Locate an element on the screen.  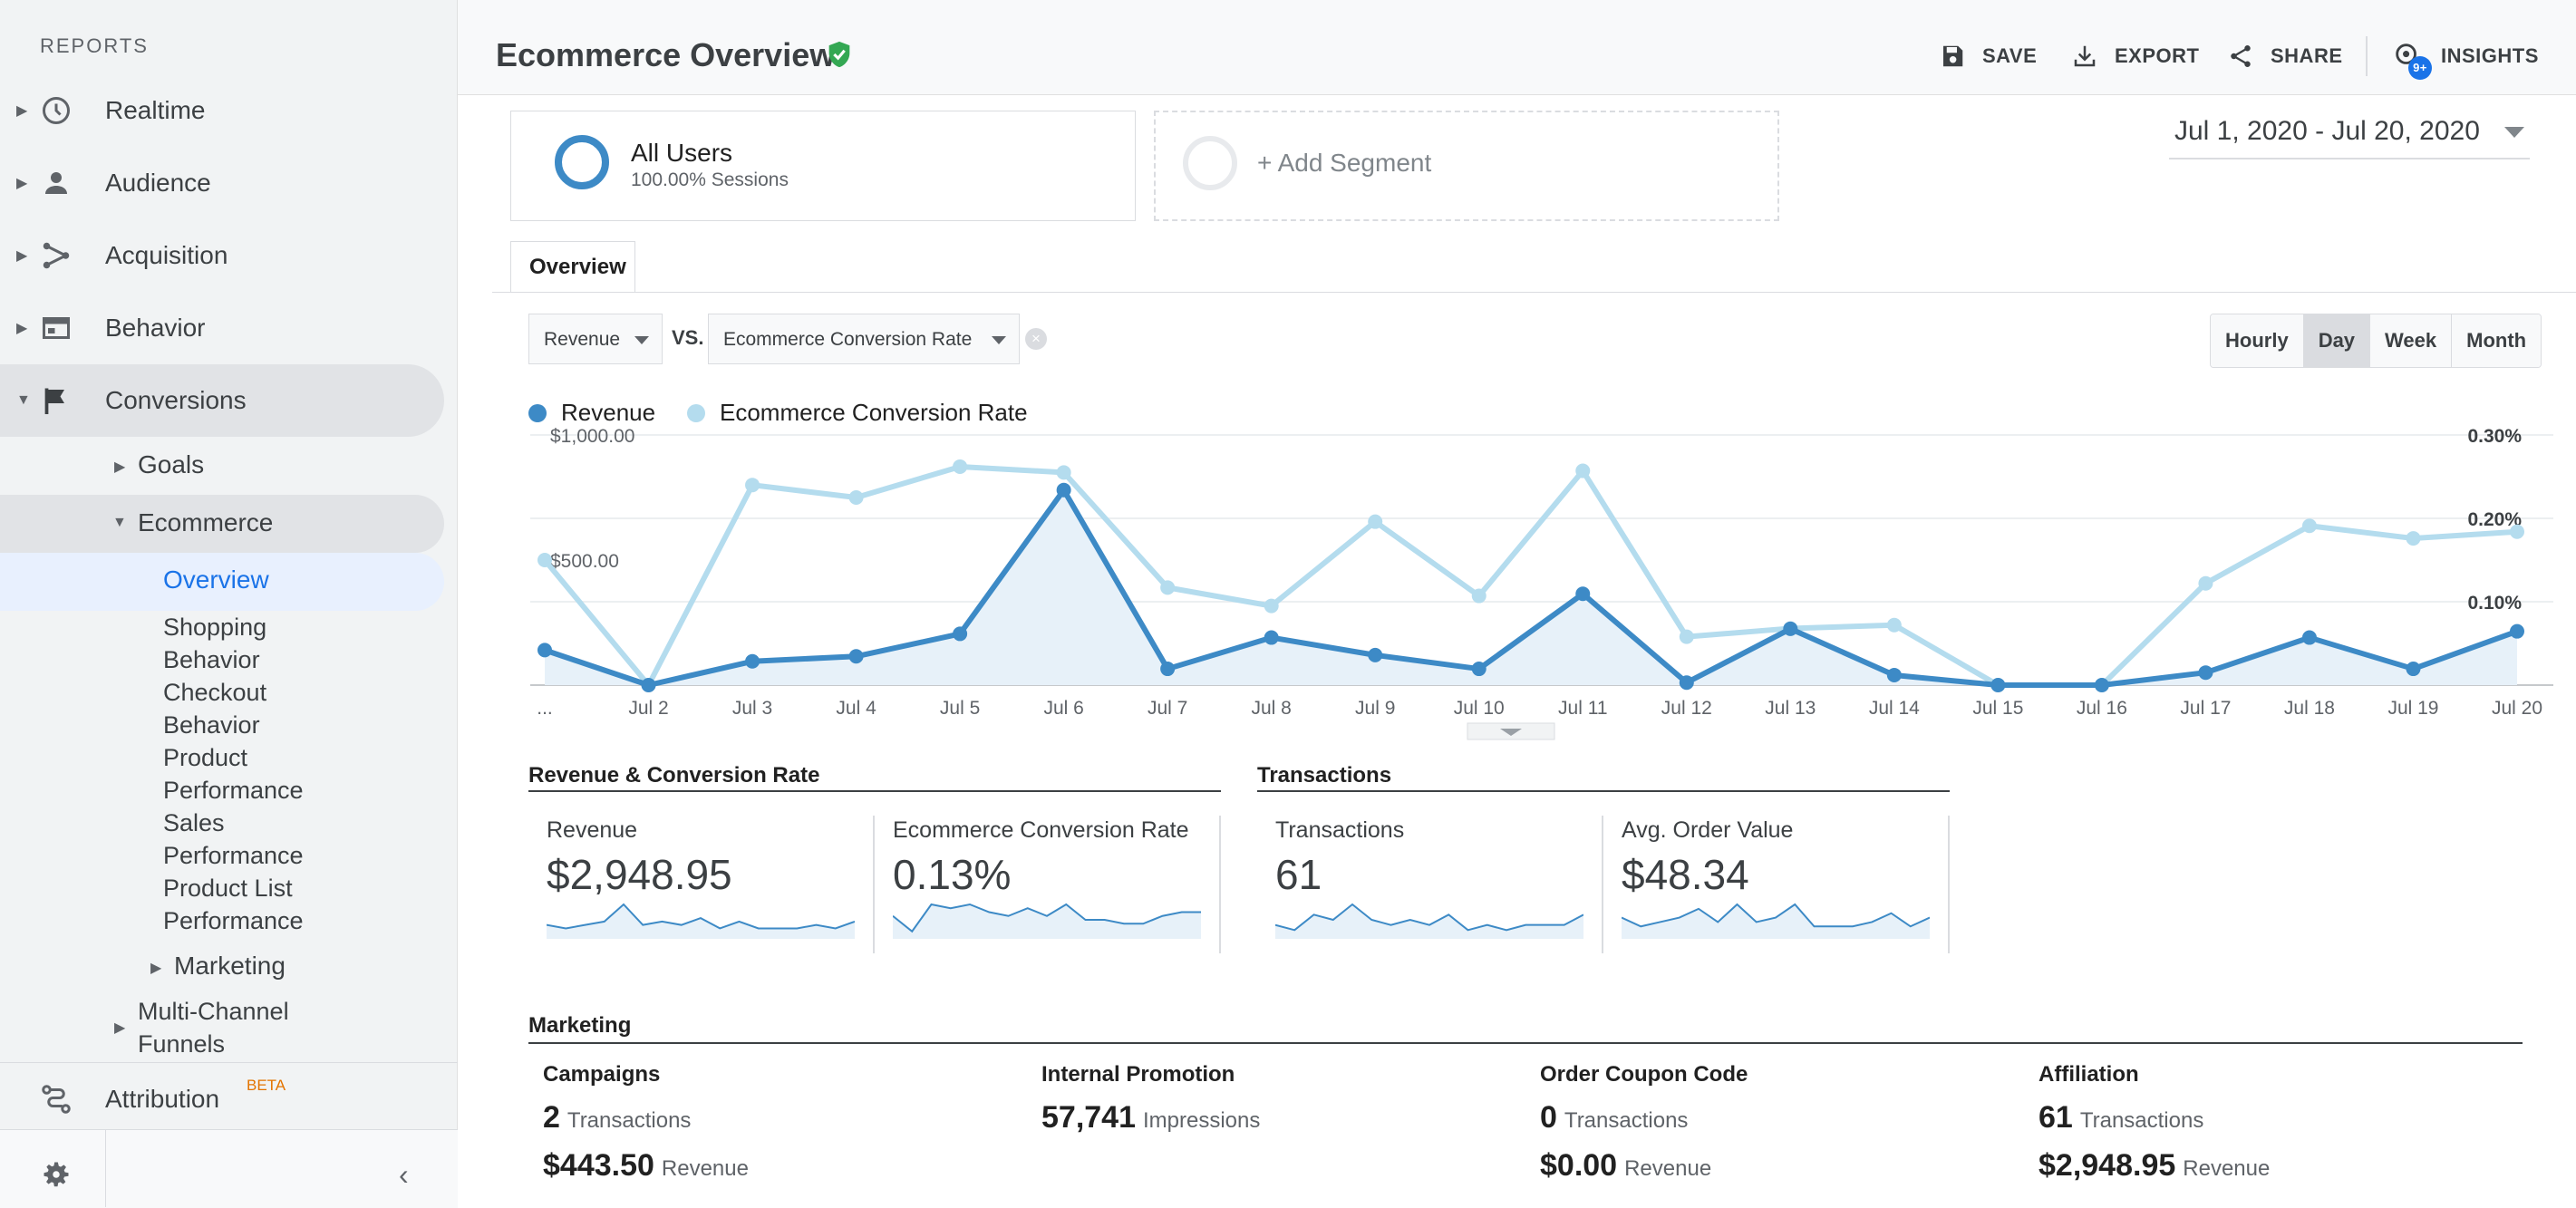
sidebar-divider is located at coordinates (229, 1062).